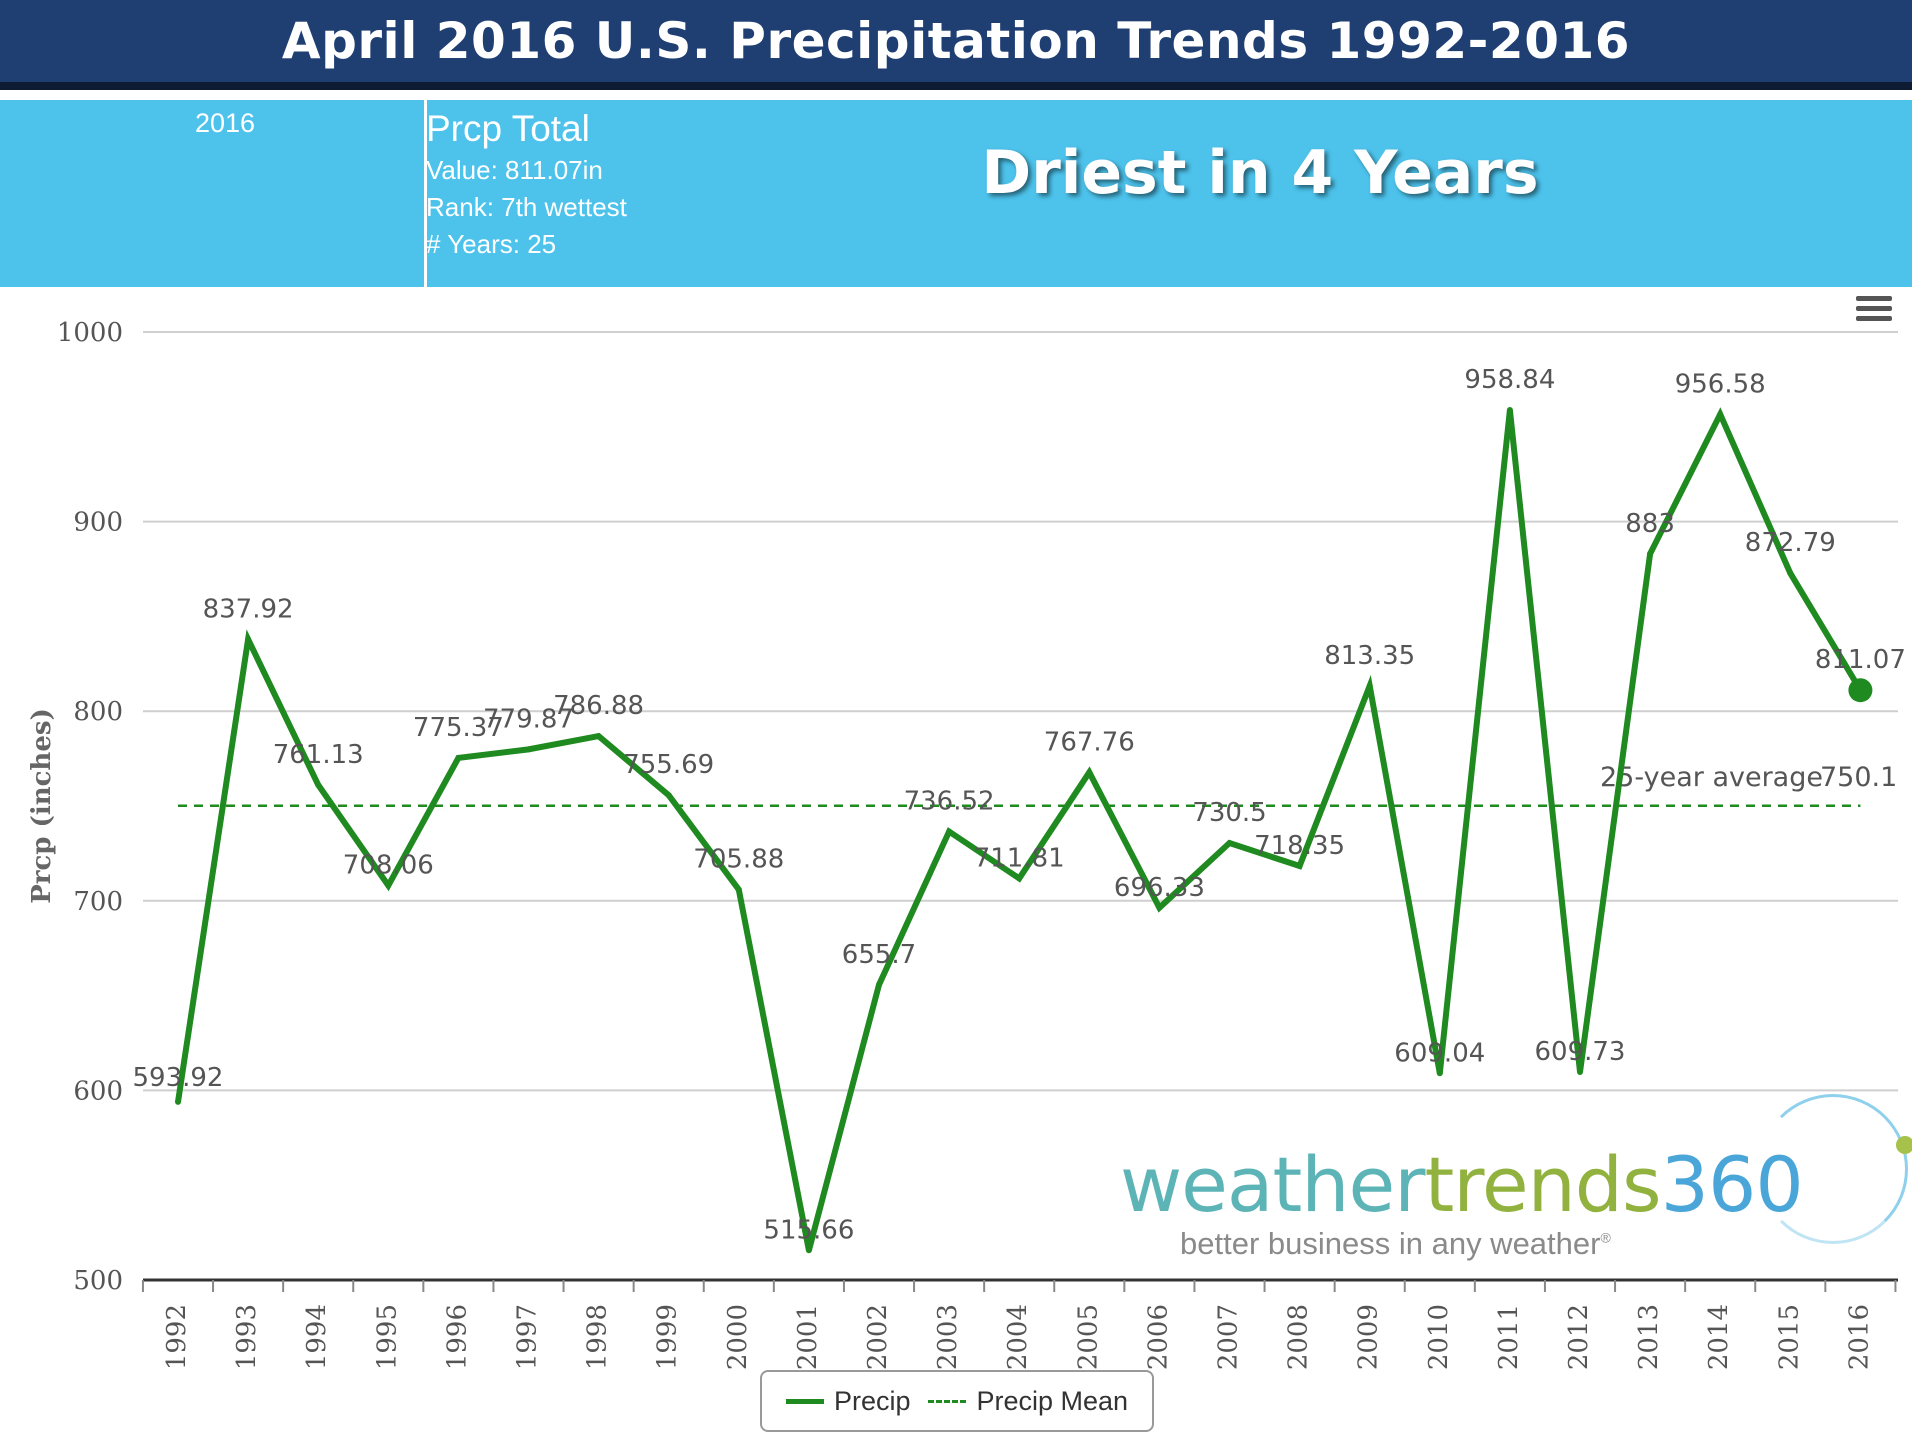 This screenshot has height=1440, width=1912. I want to click on x-tick-label: 1997, so click(528, 1337).